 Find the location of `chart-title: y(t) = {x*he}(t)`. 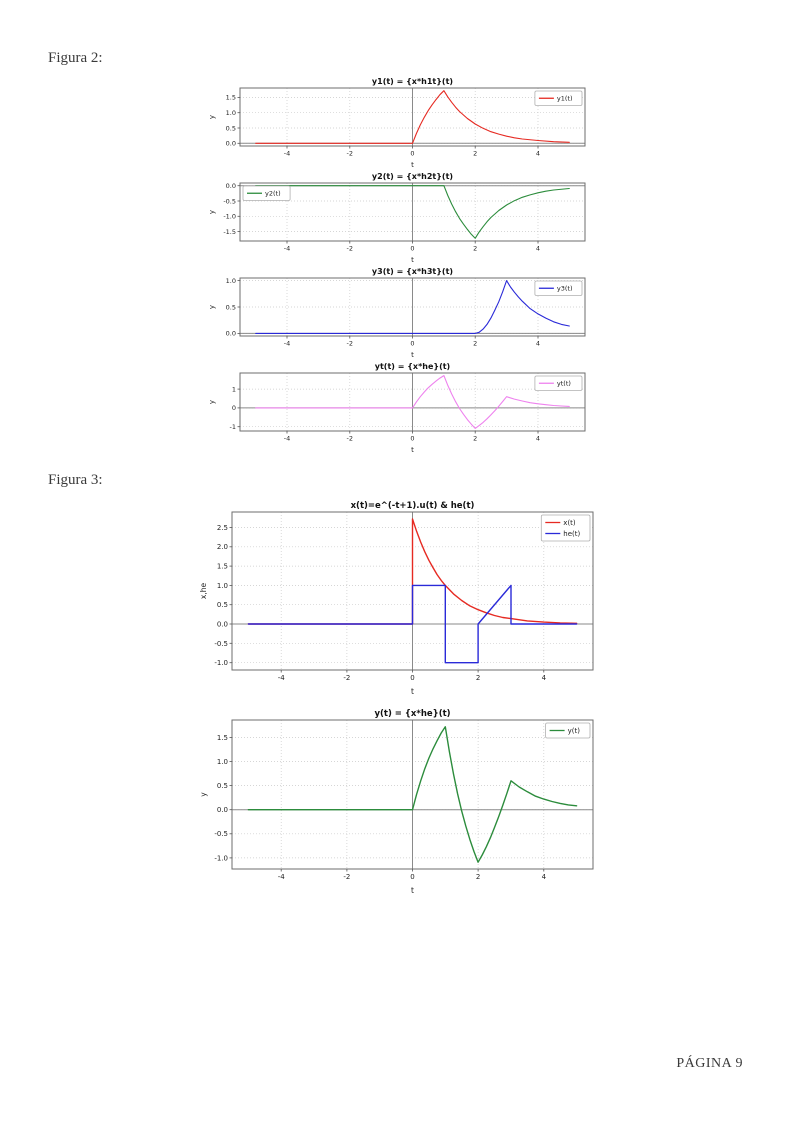

chart-title: y(t) = {x*he}(t) is located at coordinates (412, 714).